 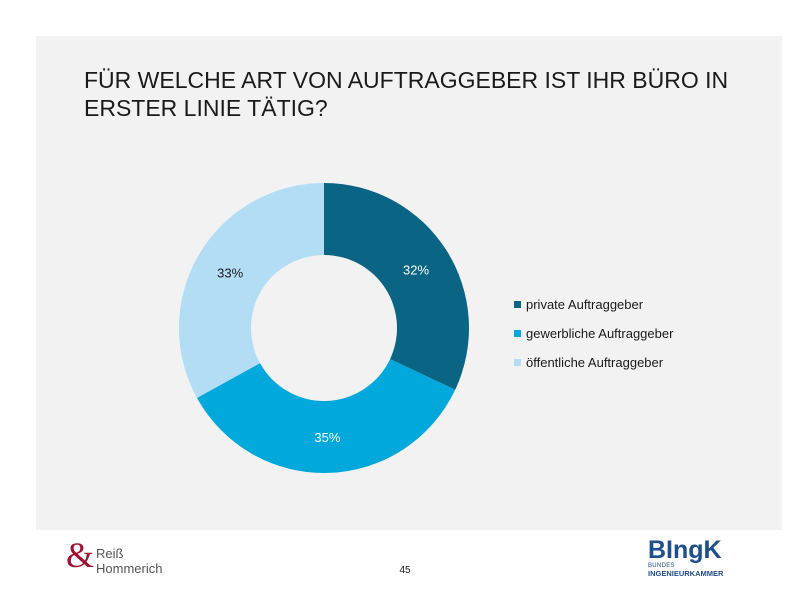 I want to click on logo-left-line1: Reiß, so click(x=110, y=553).